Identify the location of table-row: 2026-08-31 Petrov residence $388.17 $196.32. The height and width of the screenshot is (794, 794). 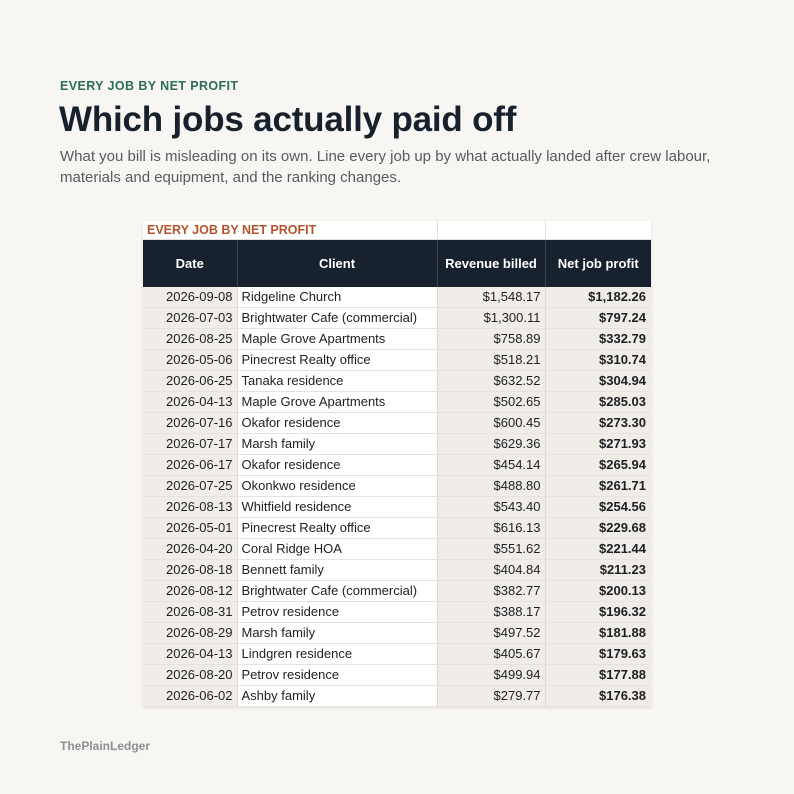
(397, 612).